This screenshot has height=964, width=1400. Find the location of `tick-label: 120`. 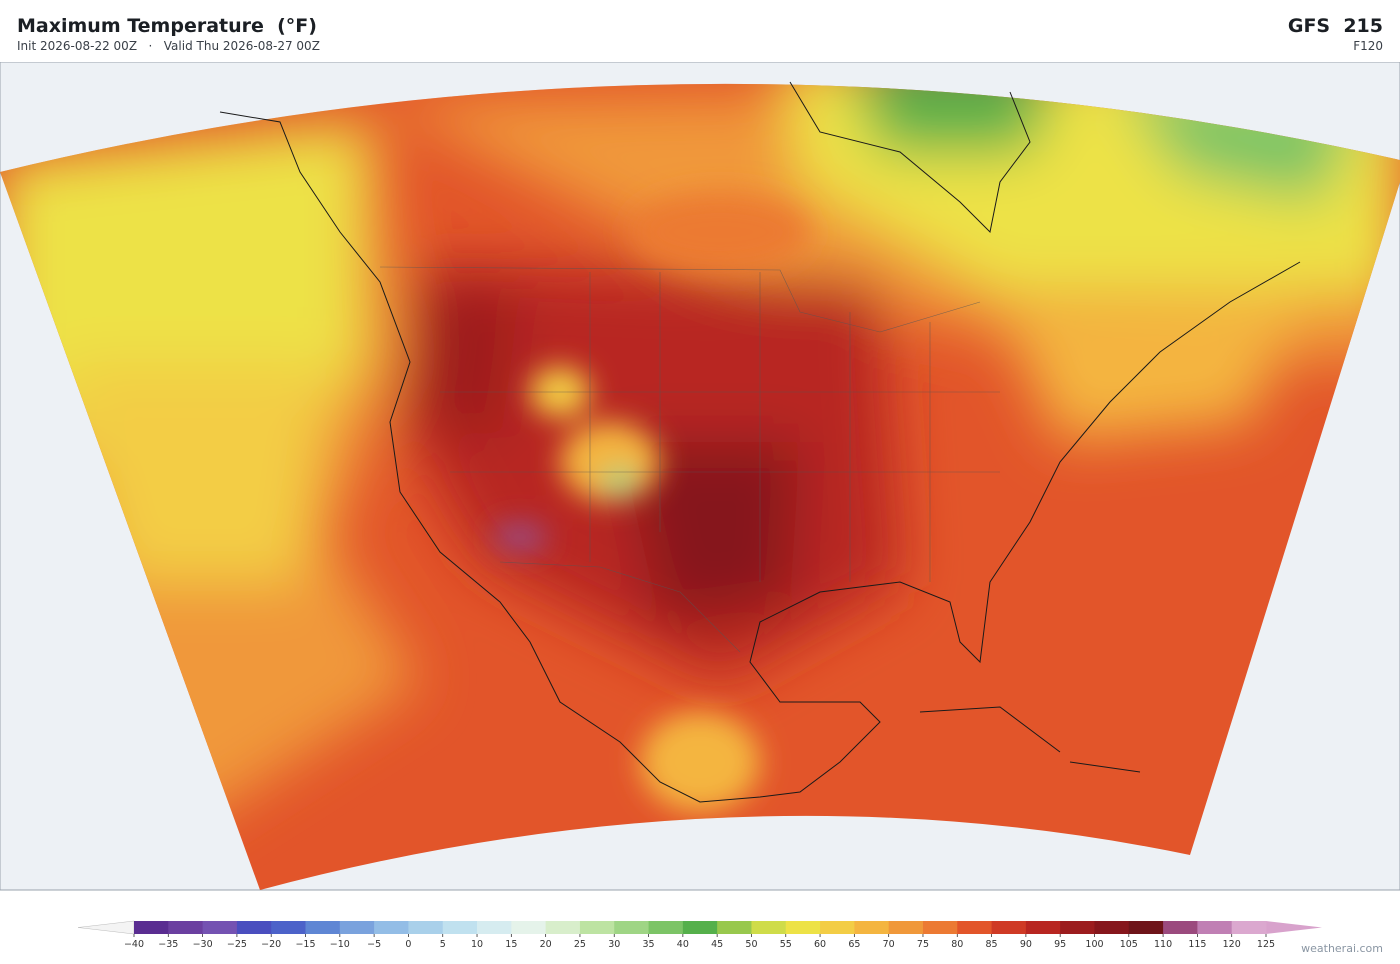

tick-label: 120 is located at coordinates (1232, 944).